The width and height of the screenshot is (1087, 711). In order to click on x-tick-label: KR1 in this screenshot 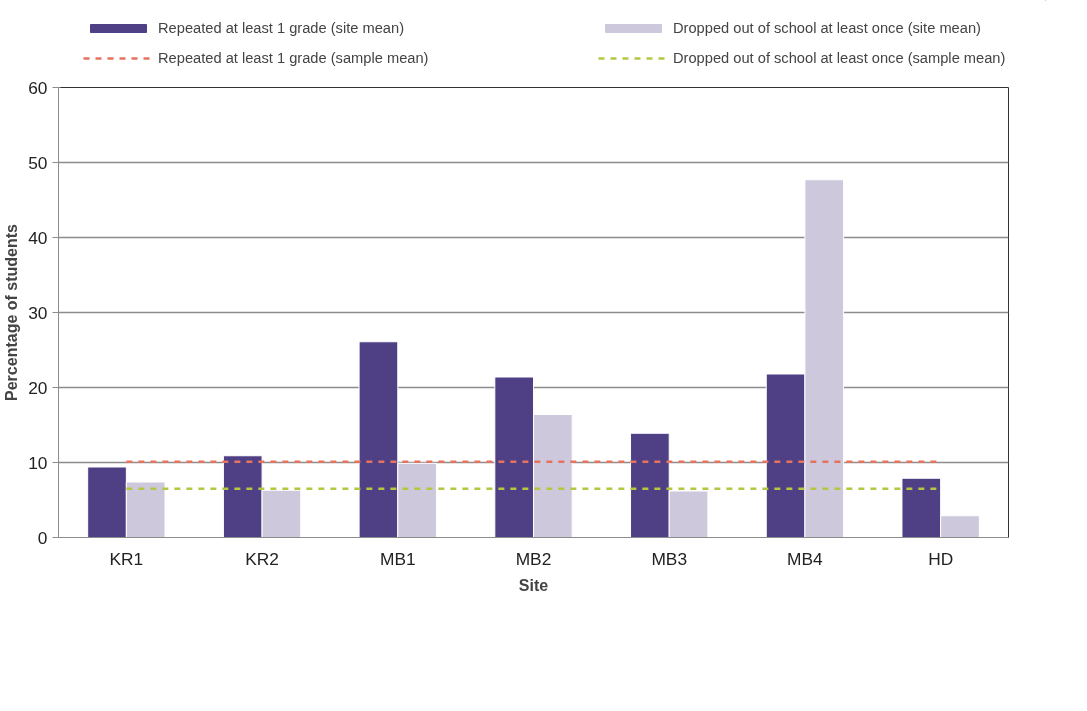, I will do `click(126, 558)`.